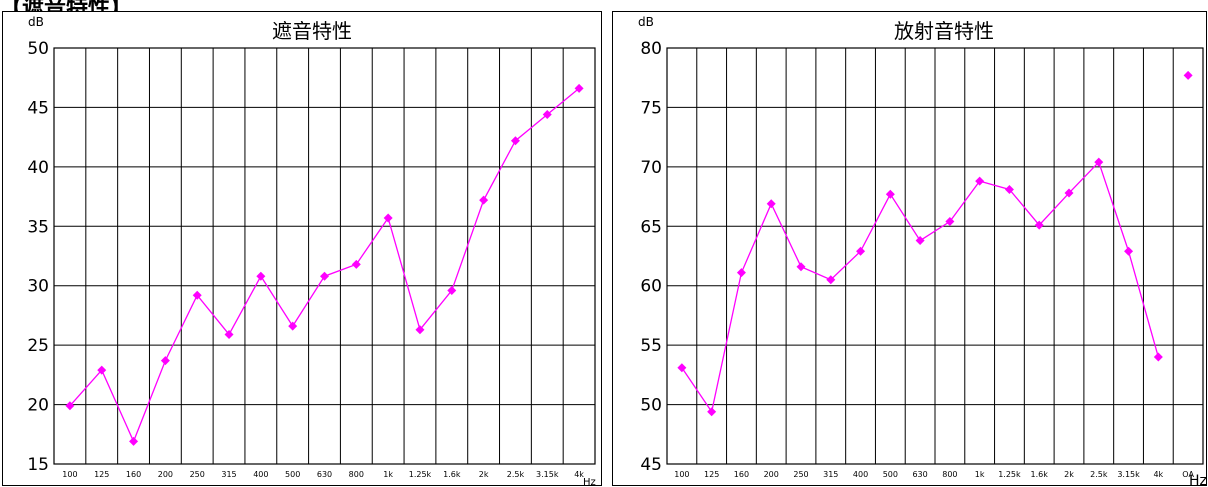  What do you see at coordinates (38, 465) in the screenshot?
I see `y-tick-label: 15` at bounding box center [38, 465].